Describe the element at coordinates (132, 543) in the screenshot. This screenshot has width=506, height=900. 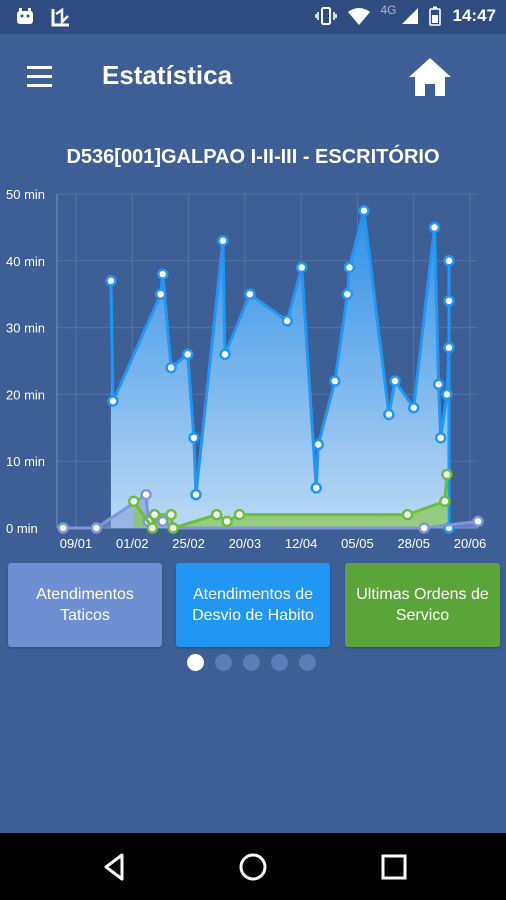
I see `x-tick-label: 01/02` at that location.